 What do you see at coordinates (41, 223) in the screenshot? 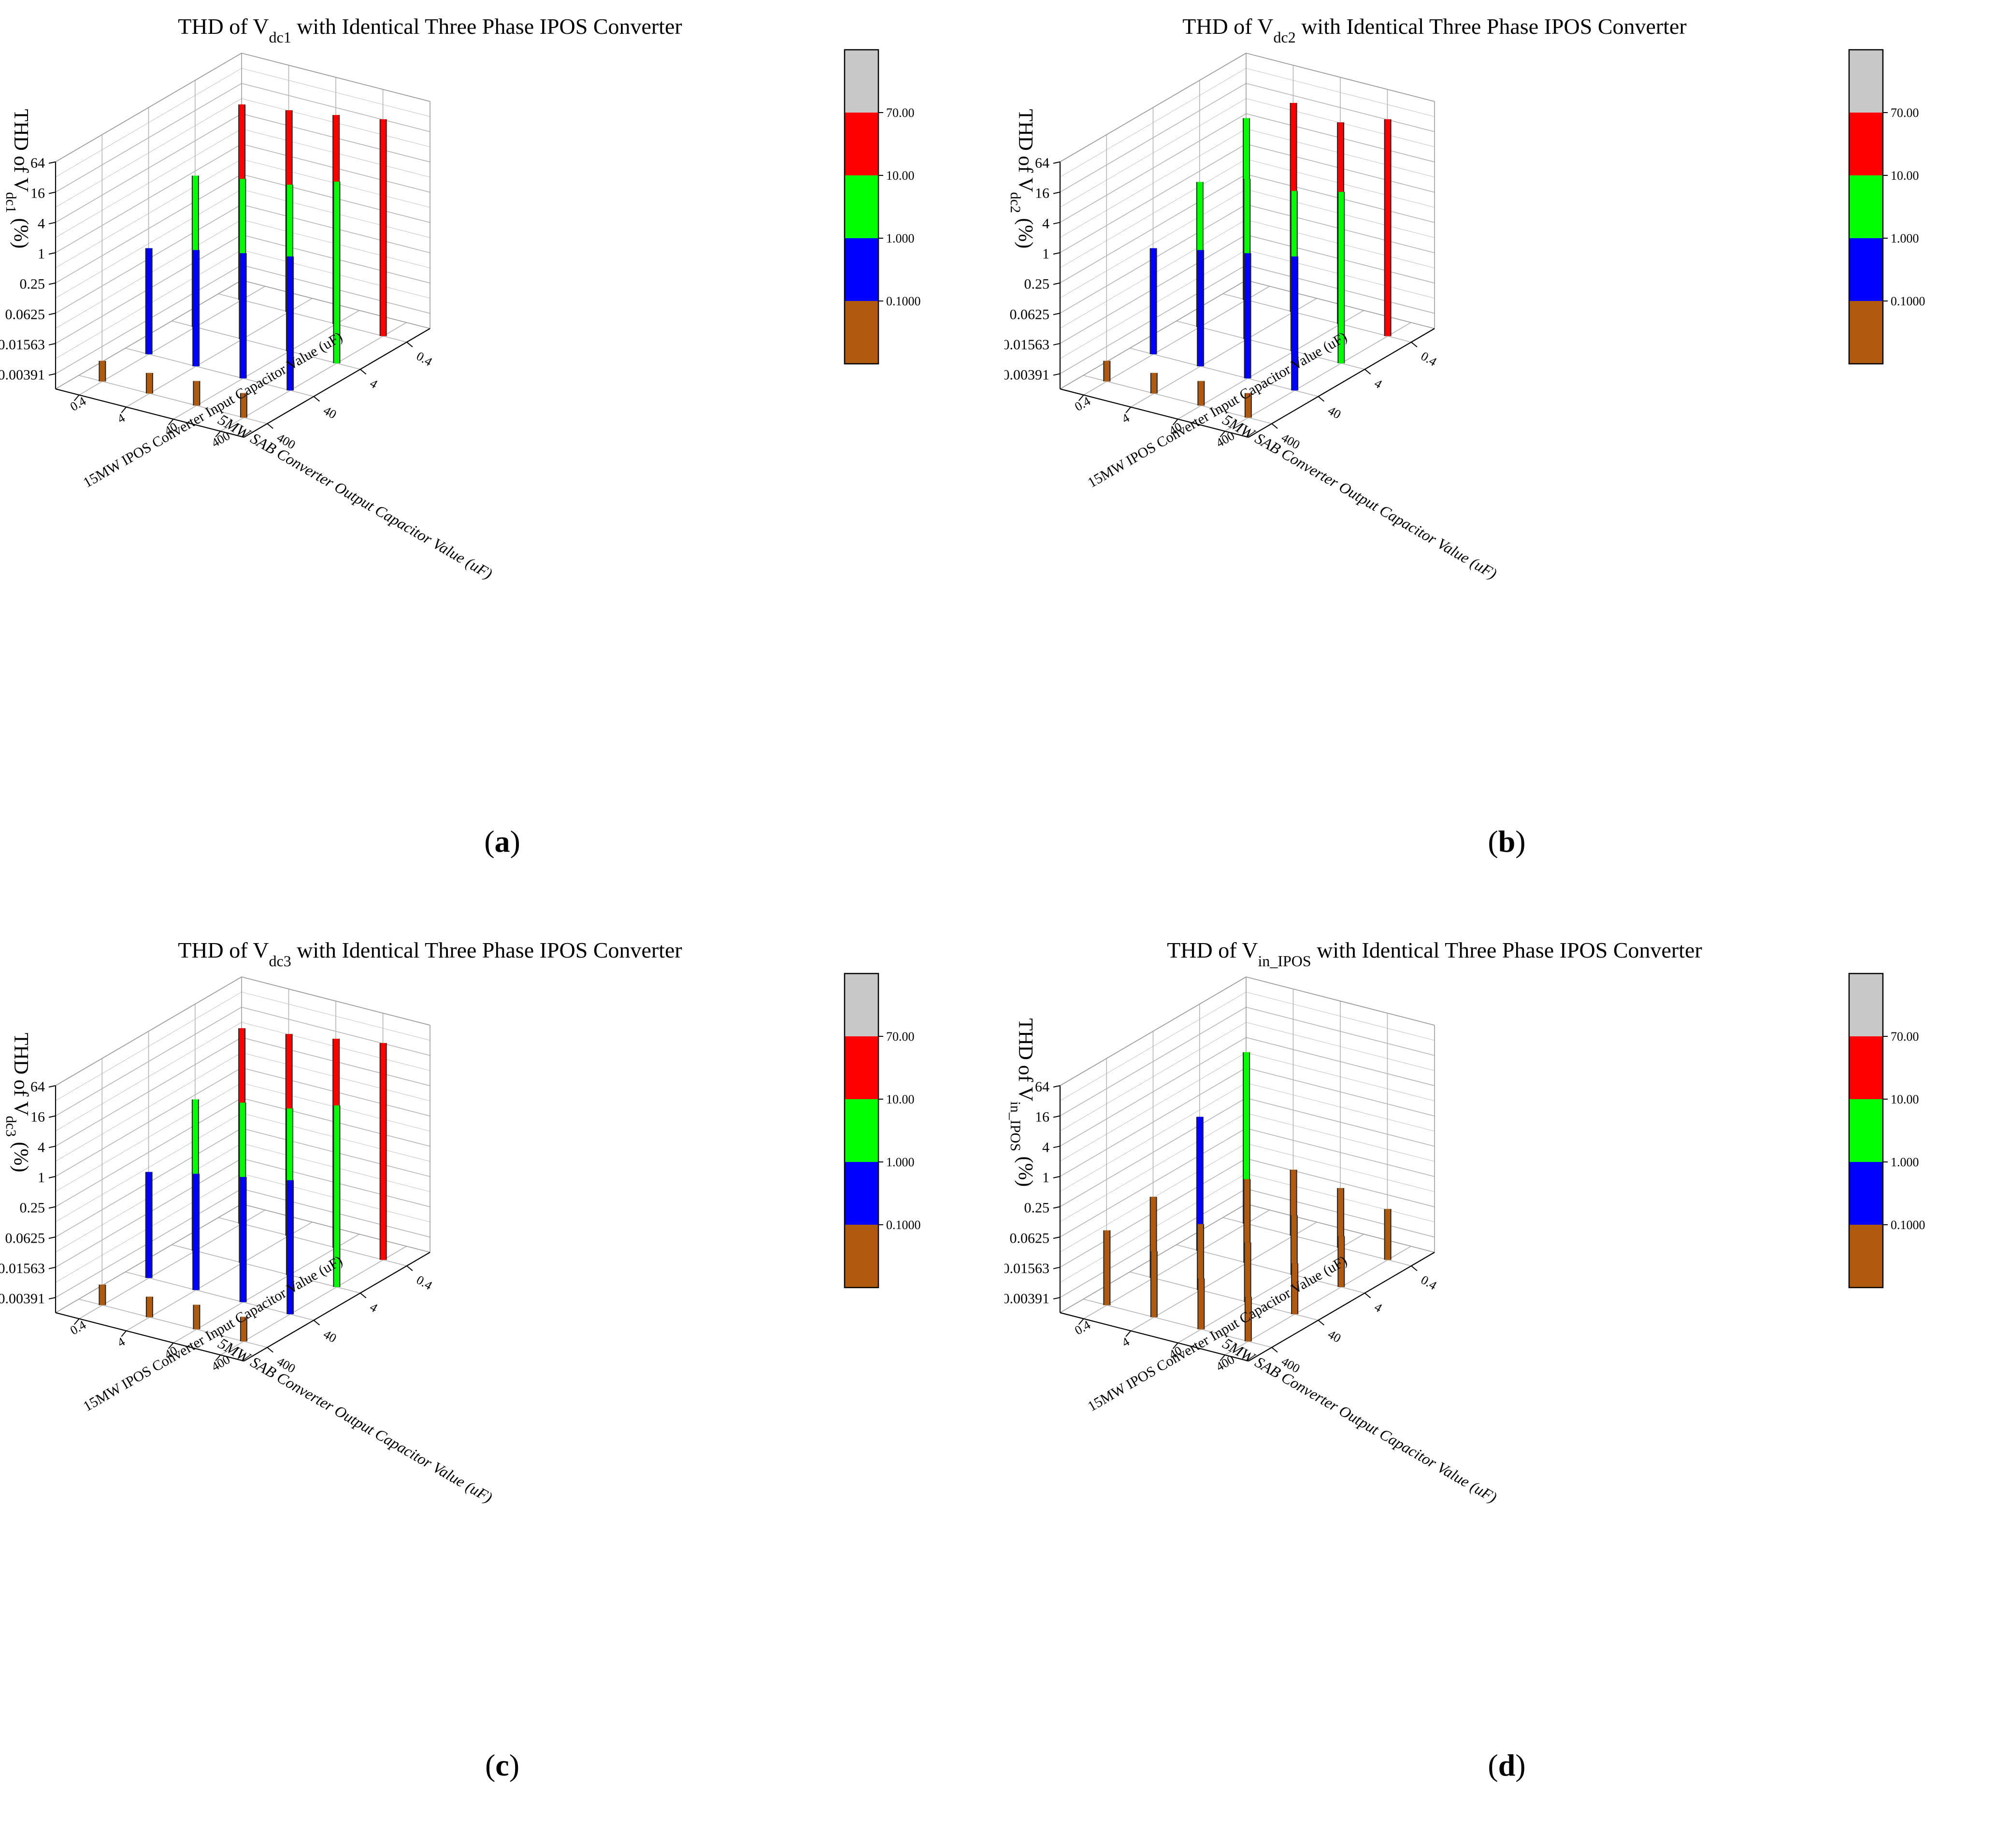
I see `z-tick-label: 4` at bounding box center [41, 223].